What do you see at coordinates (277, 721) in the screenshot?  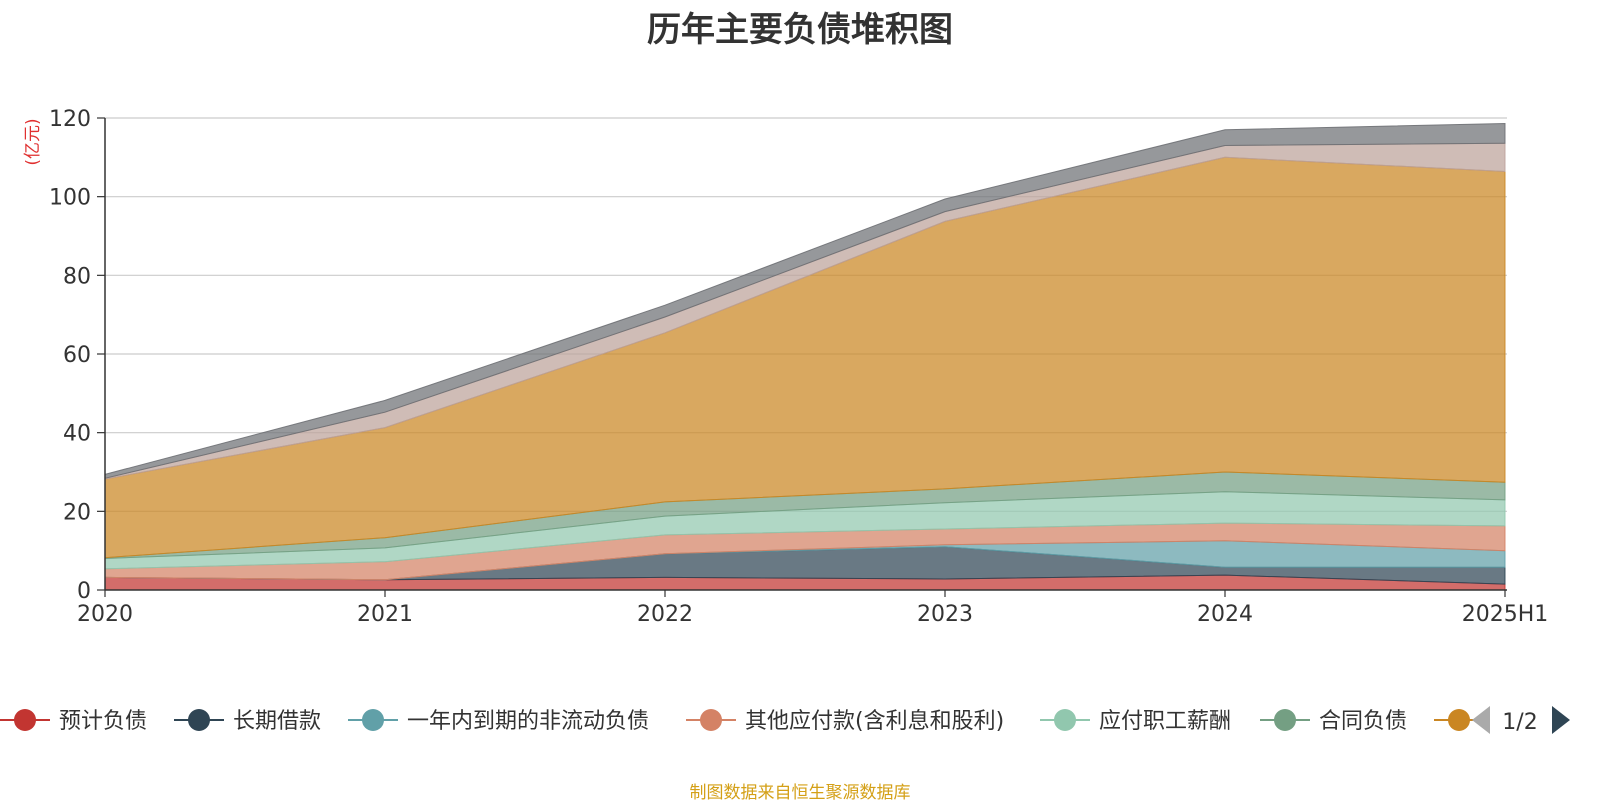 I see `legend-label: 长期借款` at bounding box center [277, 721].